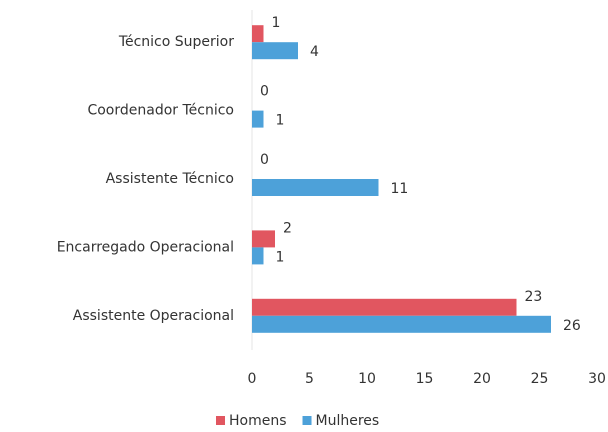  Describe the element at coordinates (252, 379) in the screenshot. I see `x-tick-label: 0` at that location.